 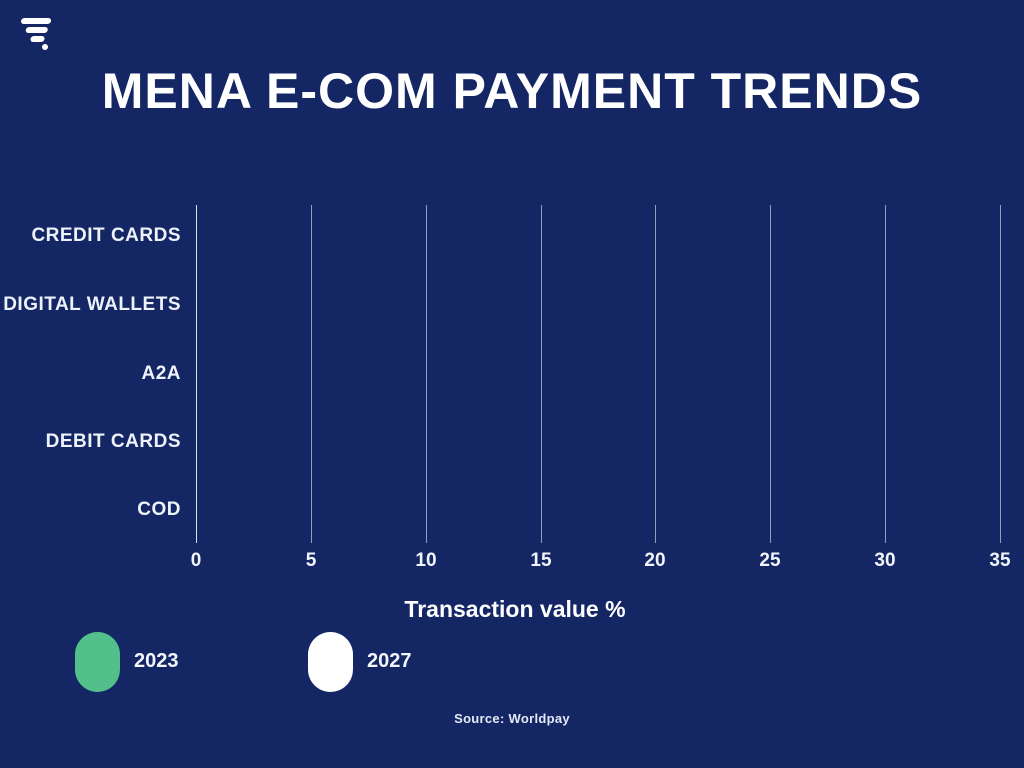 What do you see at coordinates (512, 91) in the screenshot?
I see `chart-title: MENA E-COM PAYMENT TRENDS` at bounding box center [512, 91].